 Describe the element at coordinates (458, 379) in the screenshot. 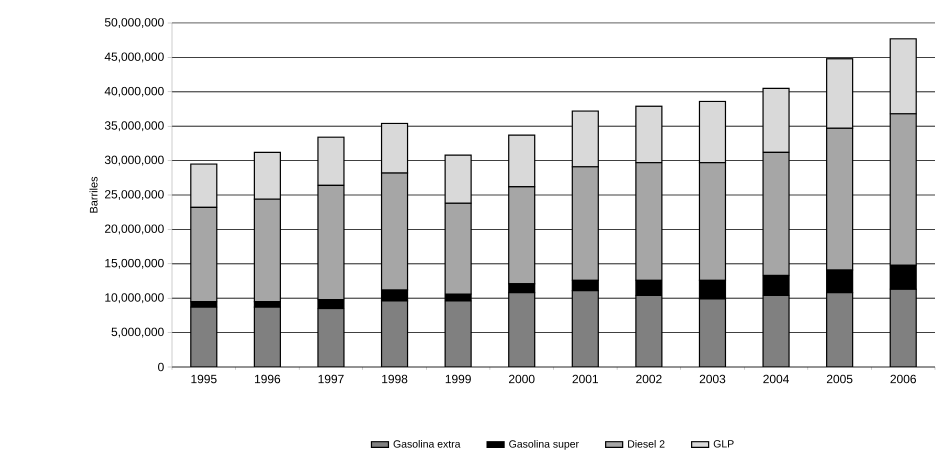

I see `x-tick-label: 1999` at that location.